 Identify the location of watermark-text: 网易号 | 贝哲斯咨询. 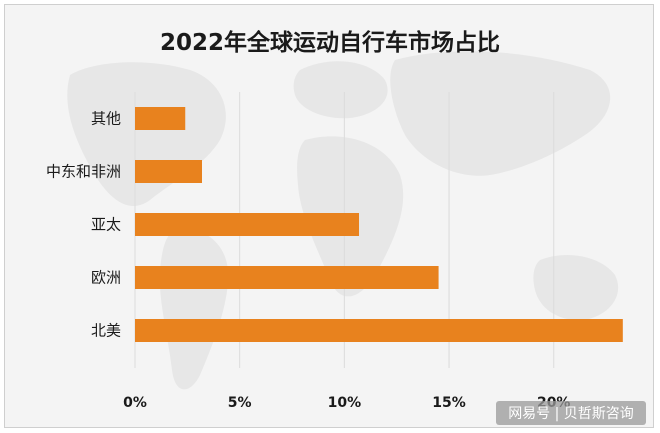
(571, 414).